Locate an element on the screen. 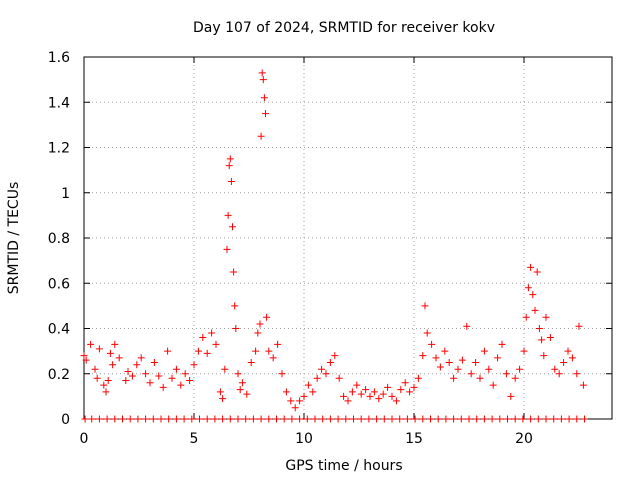  y-tick-label: 1.4 is located at coordinates (59, 103).